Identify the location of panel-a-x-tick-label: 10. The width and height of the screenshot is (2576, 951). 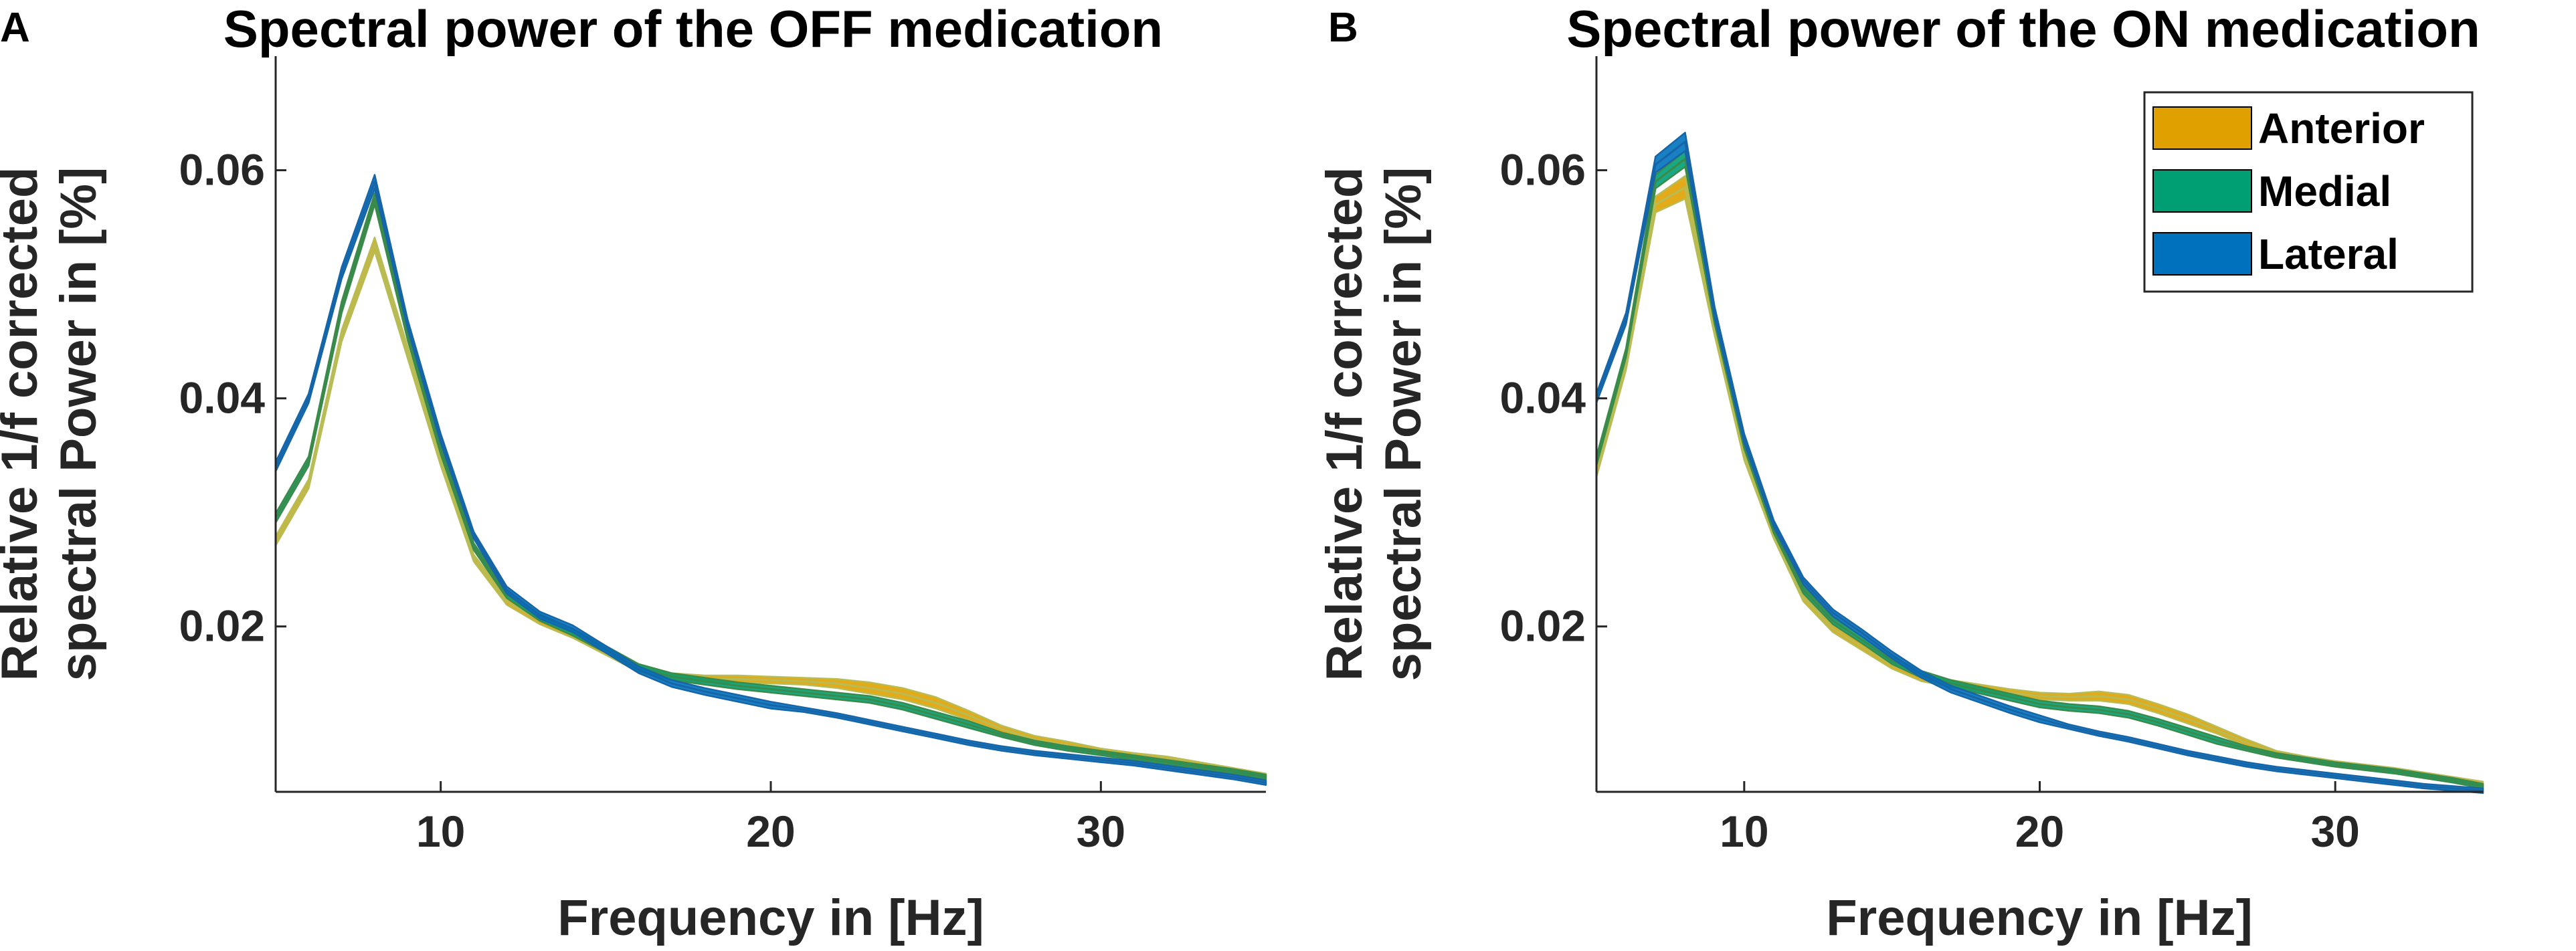
(440, 832).